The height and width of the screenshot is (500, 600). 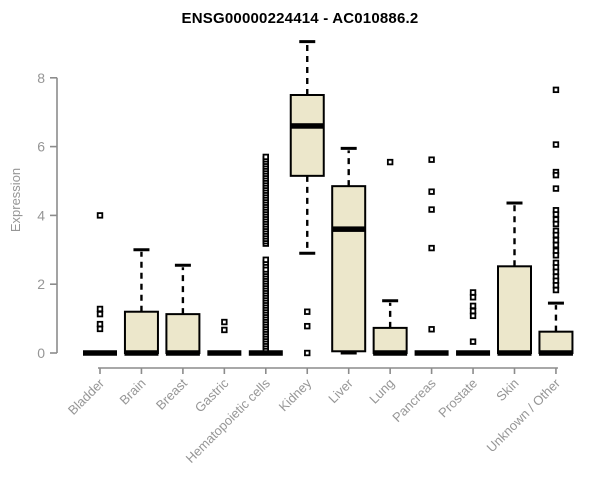 What do you see at coordinates (431, 353) in the screenshot?
I see `median-pancreas` at bounding box center [431, 353].